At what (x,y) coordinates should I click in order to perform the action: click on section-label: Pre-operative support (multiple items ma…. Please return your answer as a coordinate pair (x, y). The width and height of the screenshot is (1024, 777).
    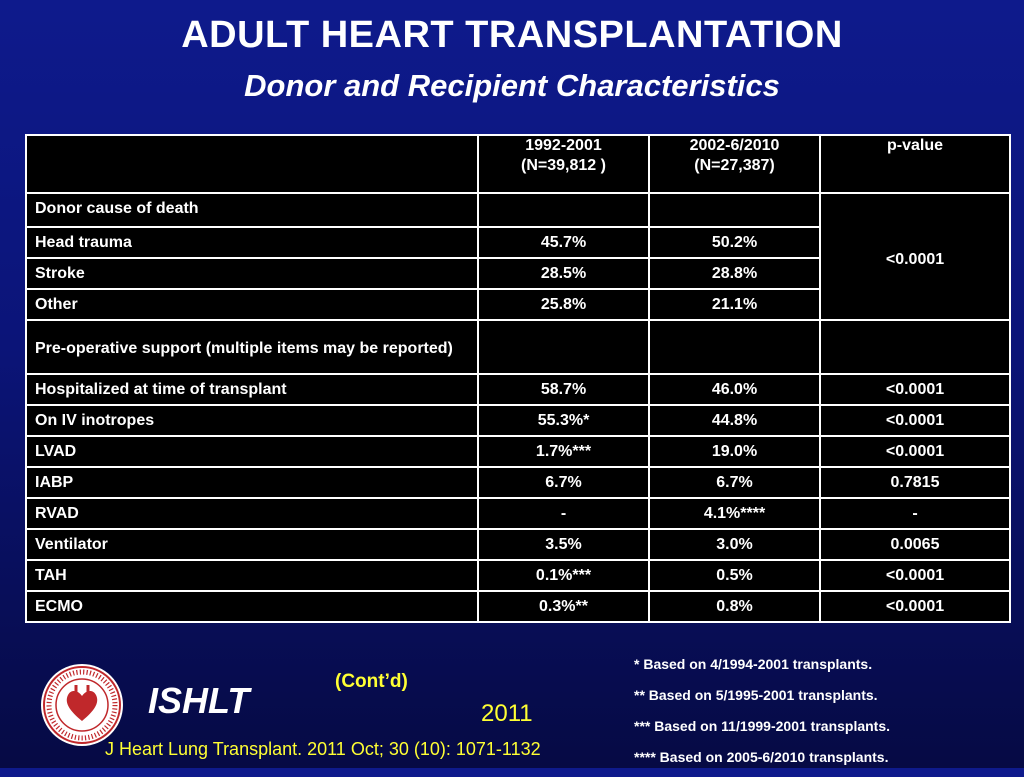
    Looking at the image, I should click on (252, 347).